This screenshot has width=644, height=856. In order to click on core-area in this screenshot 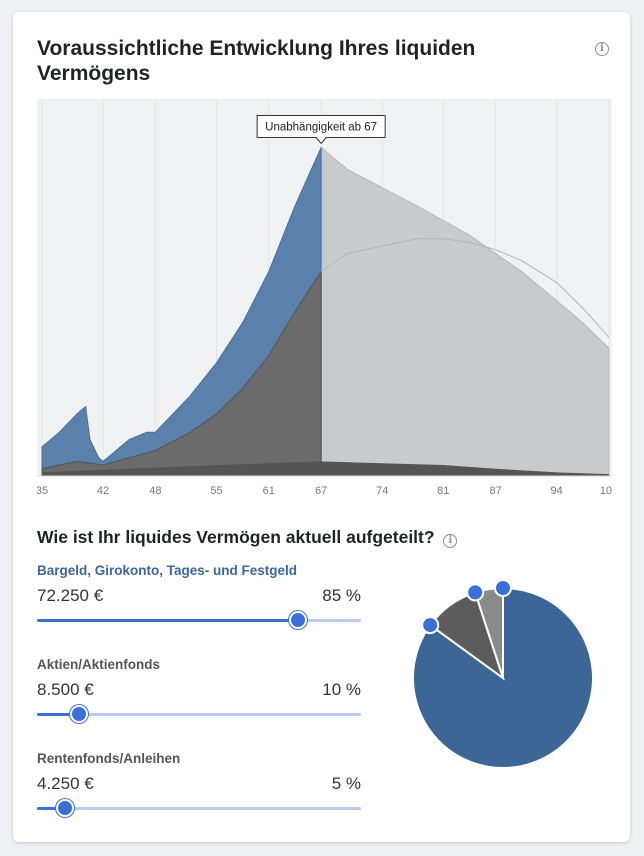, I will do `click(181, 373)`.